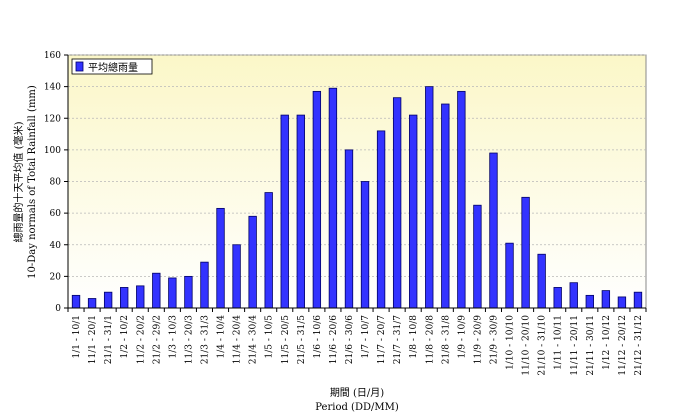 This screenshot has height=420, width=684. I want to click on x-tick-label: 11/10 - 20/10, so click(527, 345).